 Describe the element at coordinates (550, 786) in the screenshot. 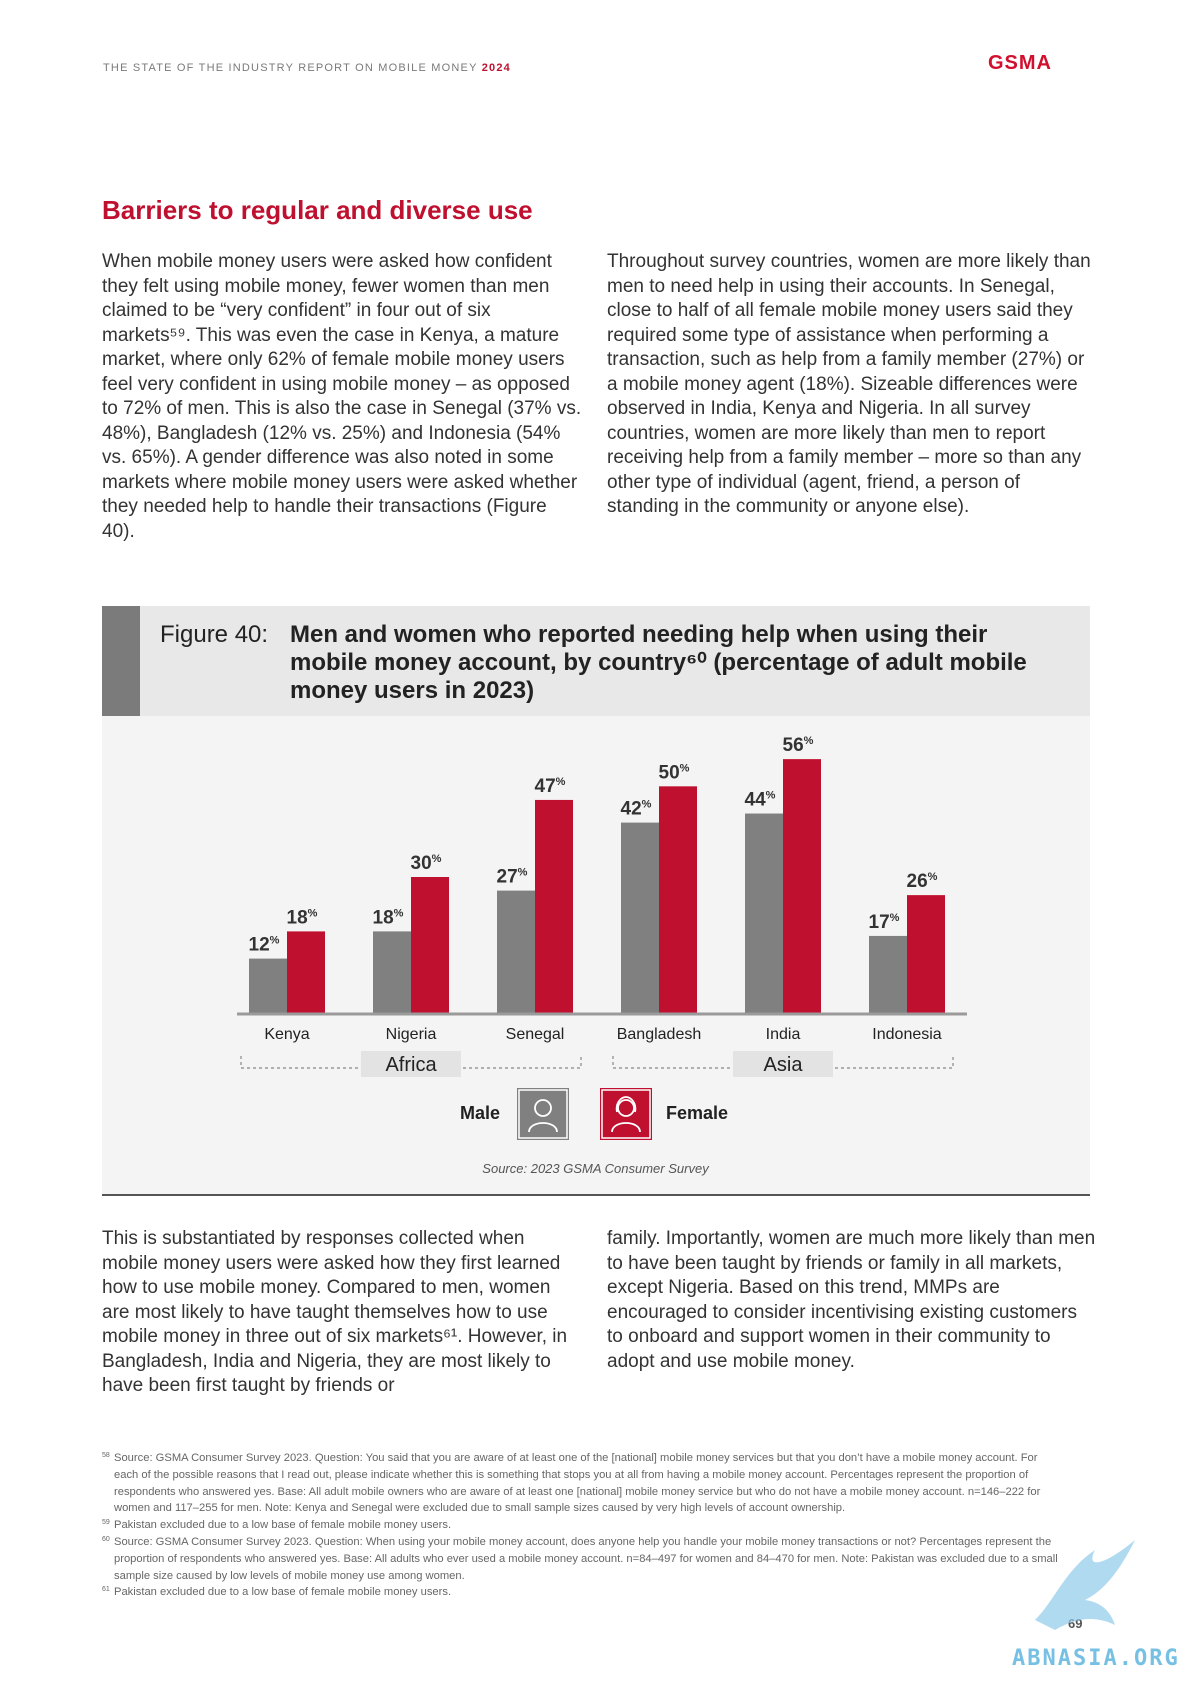

I see `data-label: 47%` at that location.